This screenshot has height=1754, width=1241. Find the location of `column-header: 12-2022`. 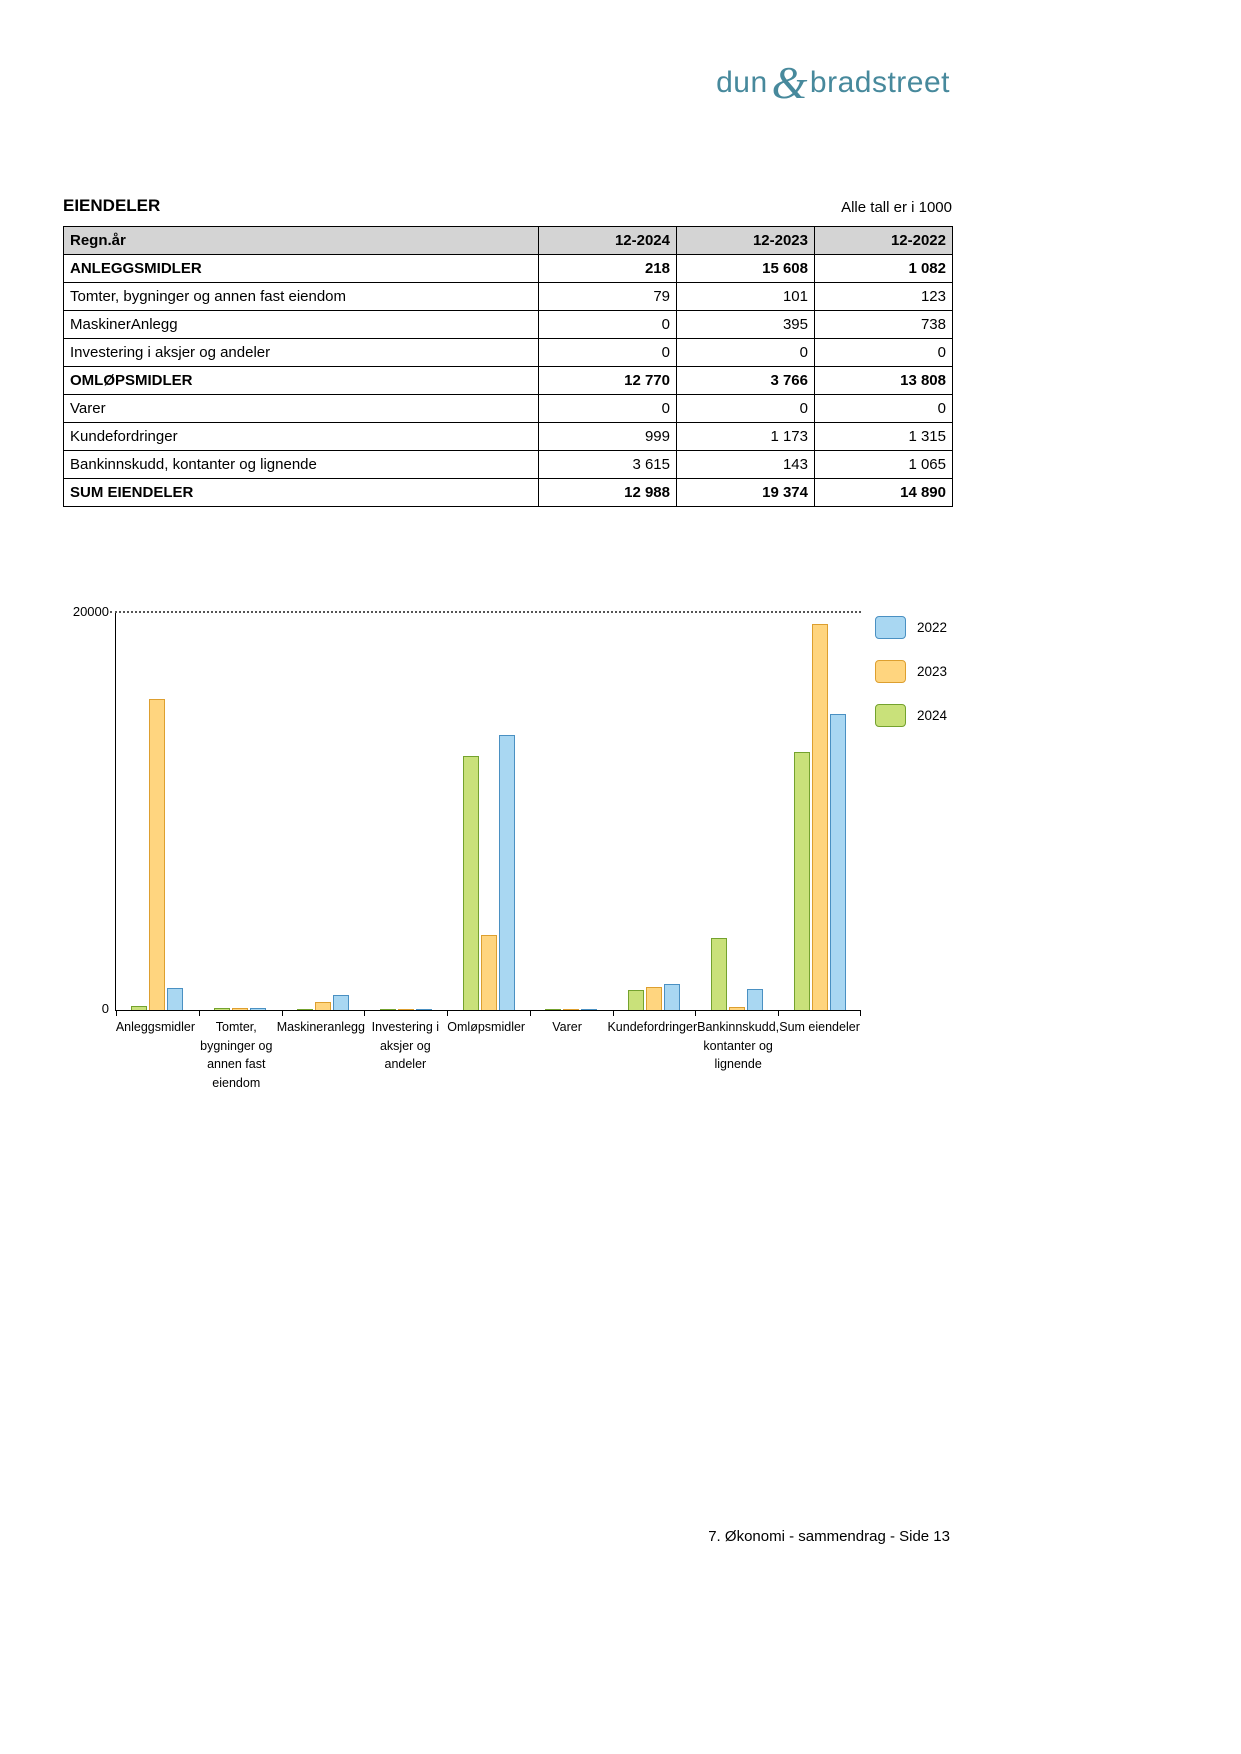

column-header: 12-2022 is located at coordinates (883, 240).